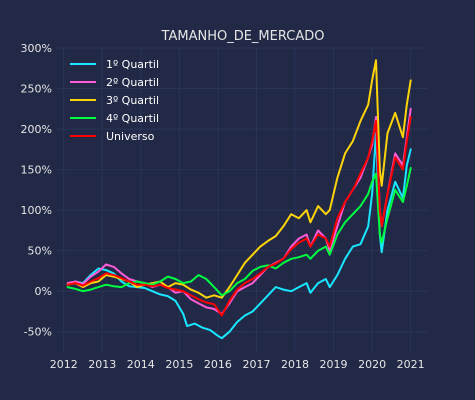  Describe the element at coordinates (243, 36) in the screenshot. I see `chart-title: TAMANHO_DE_MERCADO` at that location.